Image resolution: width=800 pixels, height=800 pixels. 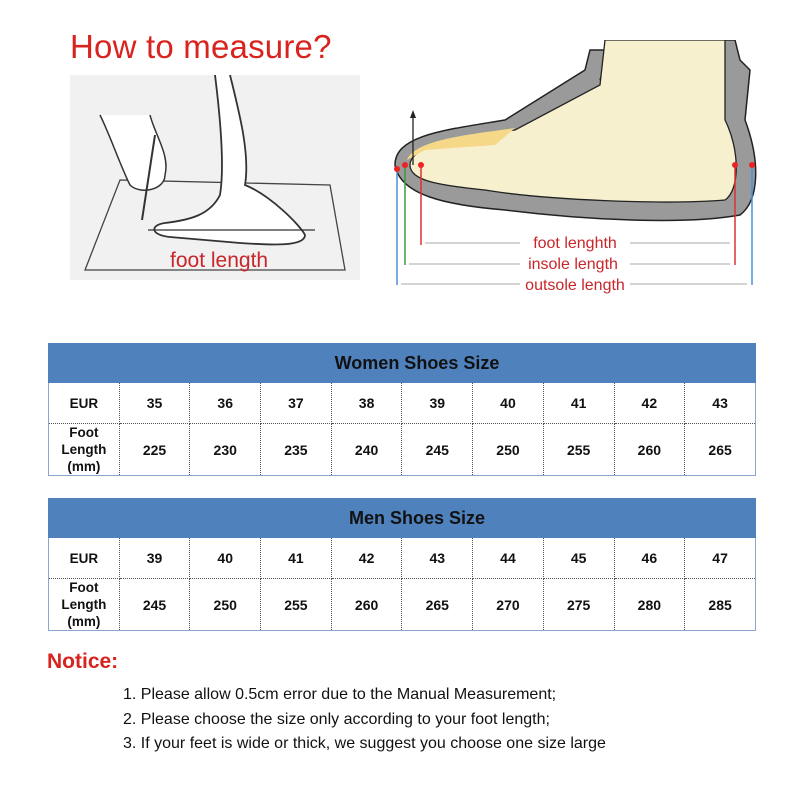 What do you see at coordinates (720, 604) in the screenshot?
I see `cell: 285` at bounding box center [720, 604].